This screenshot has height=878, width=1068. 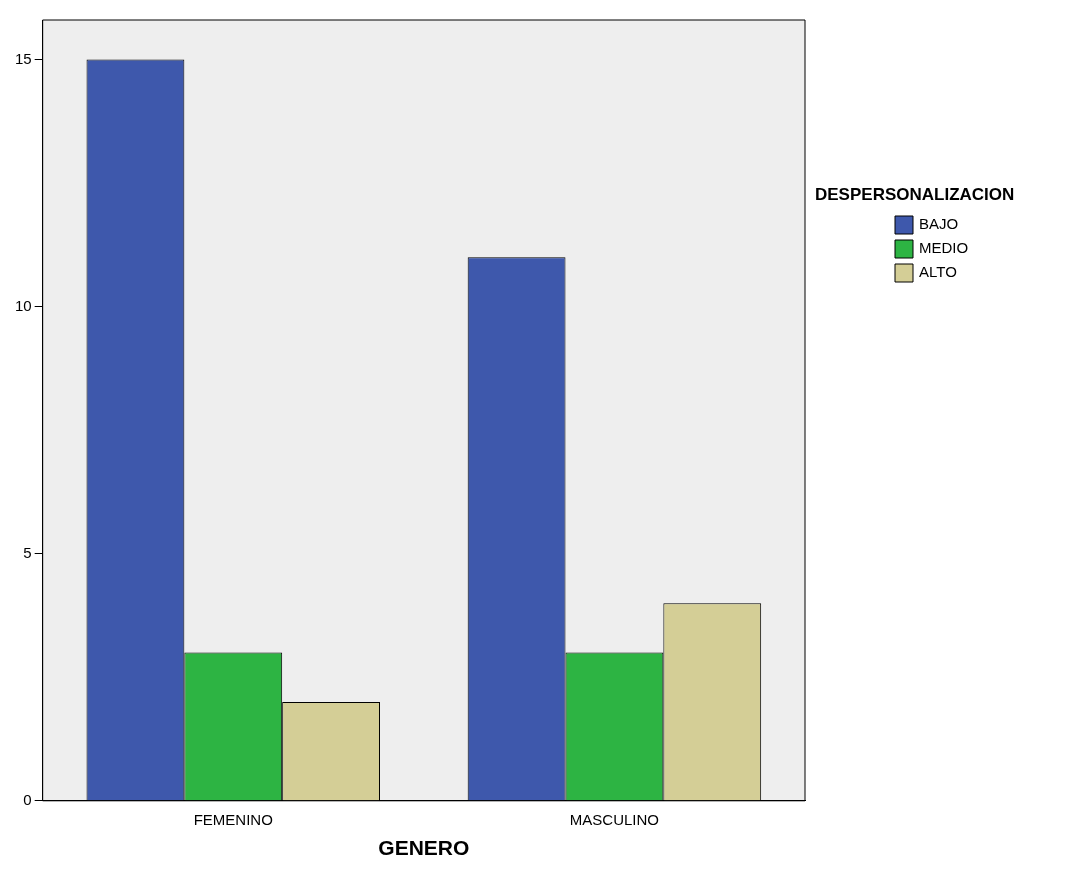 I want to click on y-tick-label: 15, so click(x=23, y=58).